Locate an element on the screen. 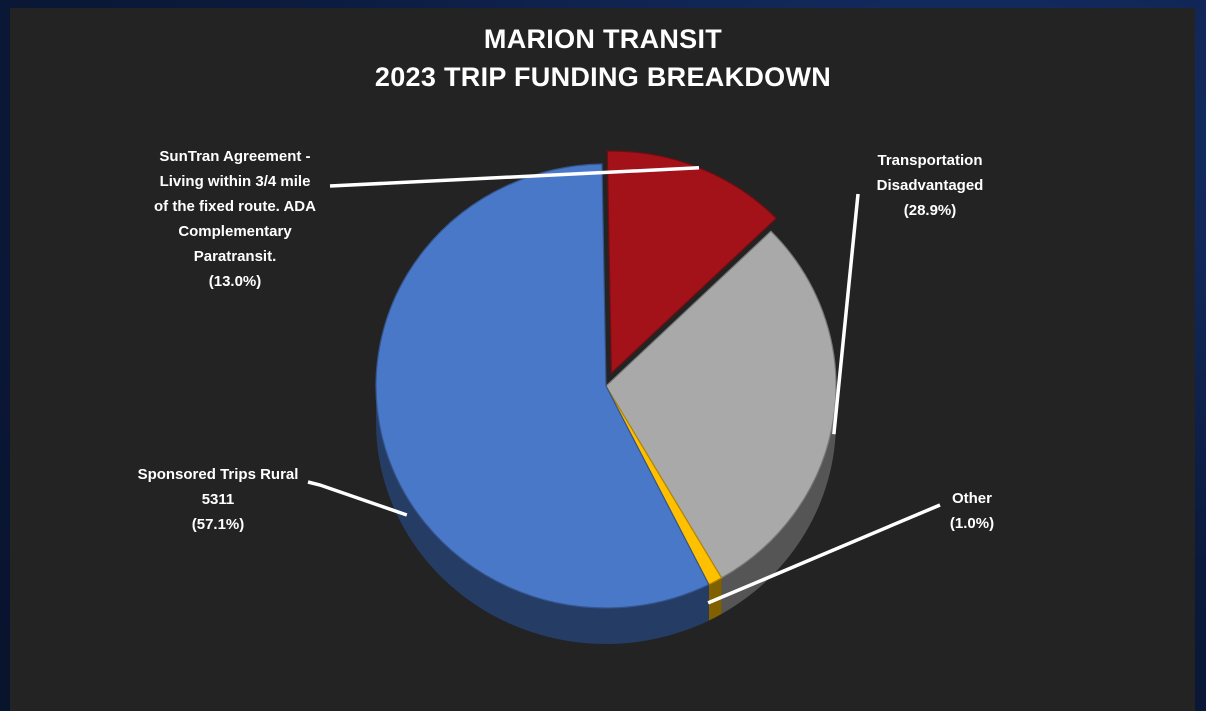 Image resolution: width=1206 pixels, height=711 pixels. slice-label-suntran-line-5: Paratransit. is located at coordinates (235, 256).